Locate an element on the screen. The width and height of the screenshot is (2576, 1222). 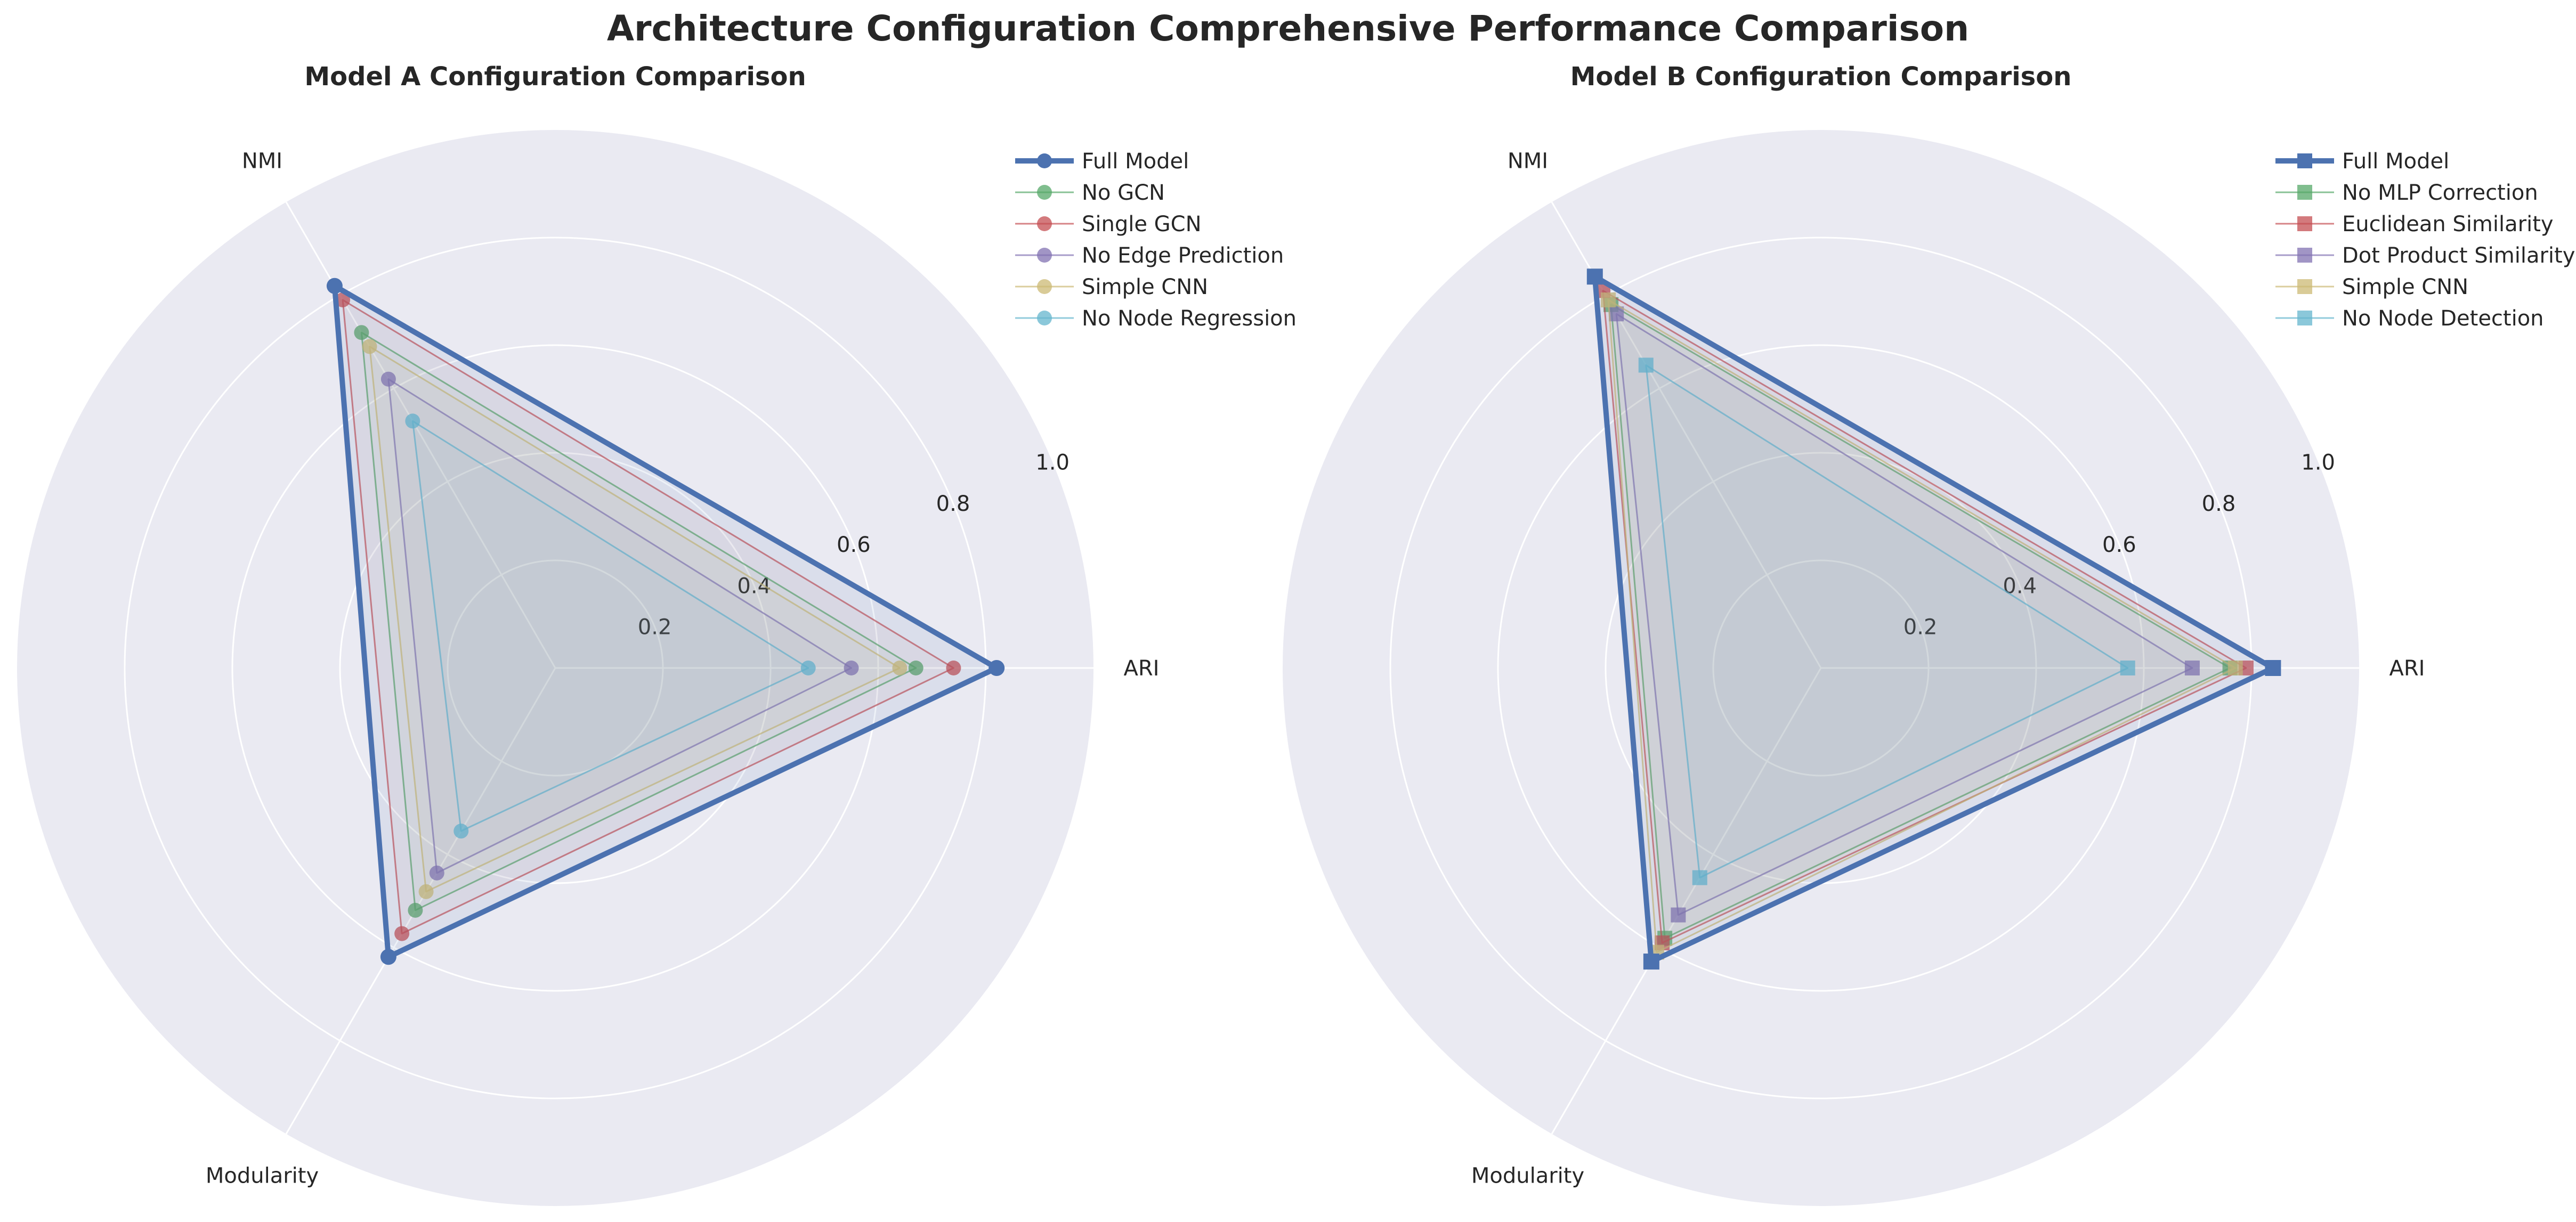
legend-label: No Node Detection is located at coordinates (2443, 319).